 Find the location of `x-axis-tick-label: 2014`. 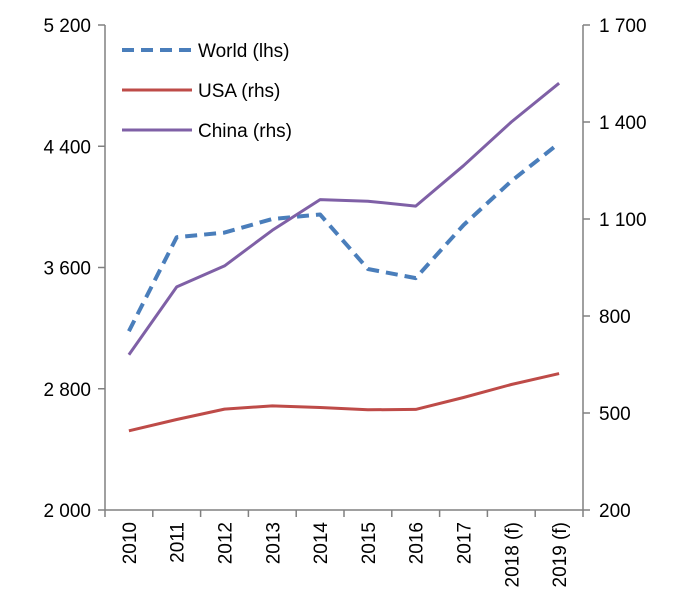

x-axis-tick-label: 2014 is located at coordinates (321, 543).